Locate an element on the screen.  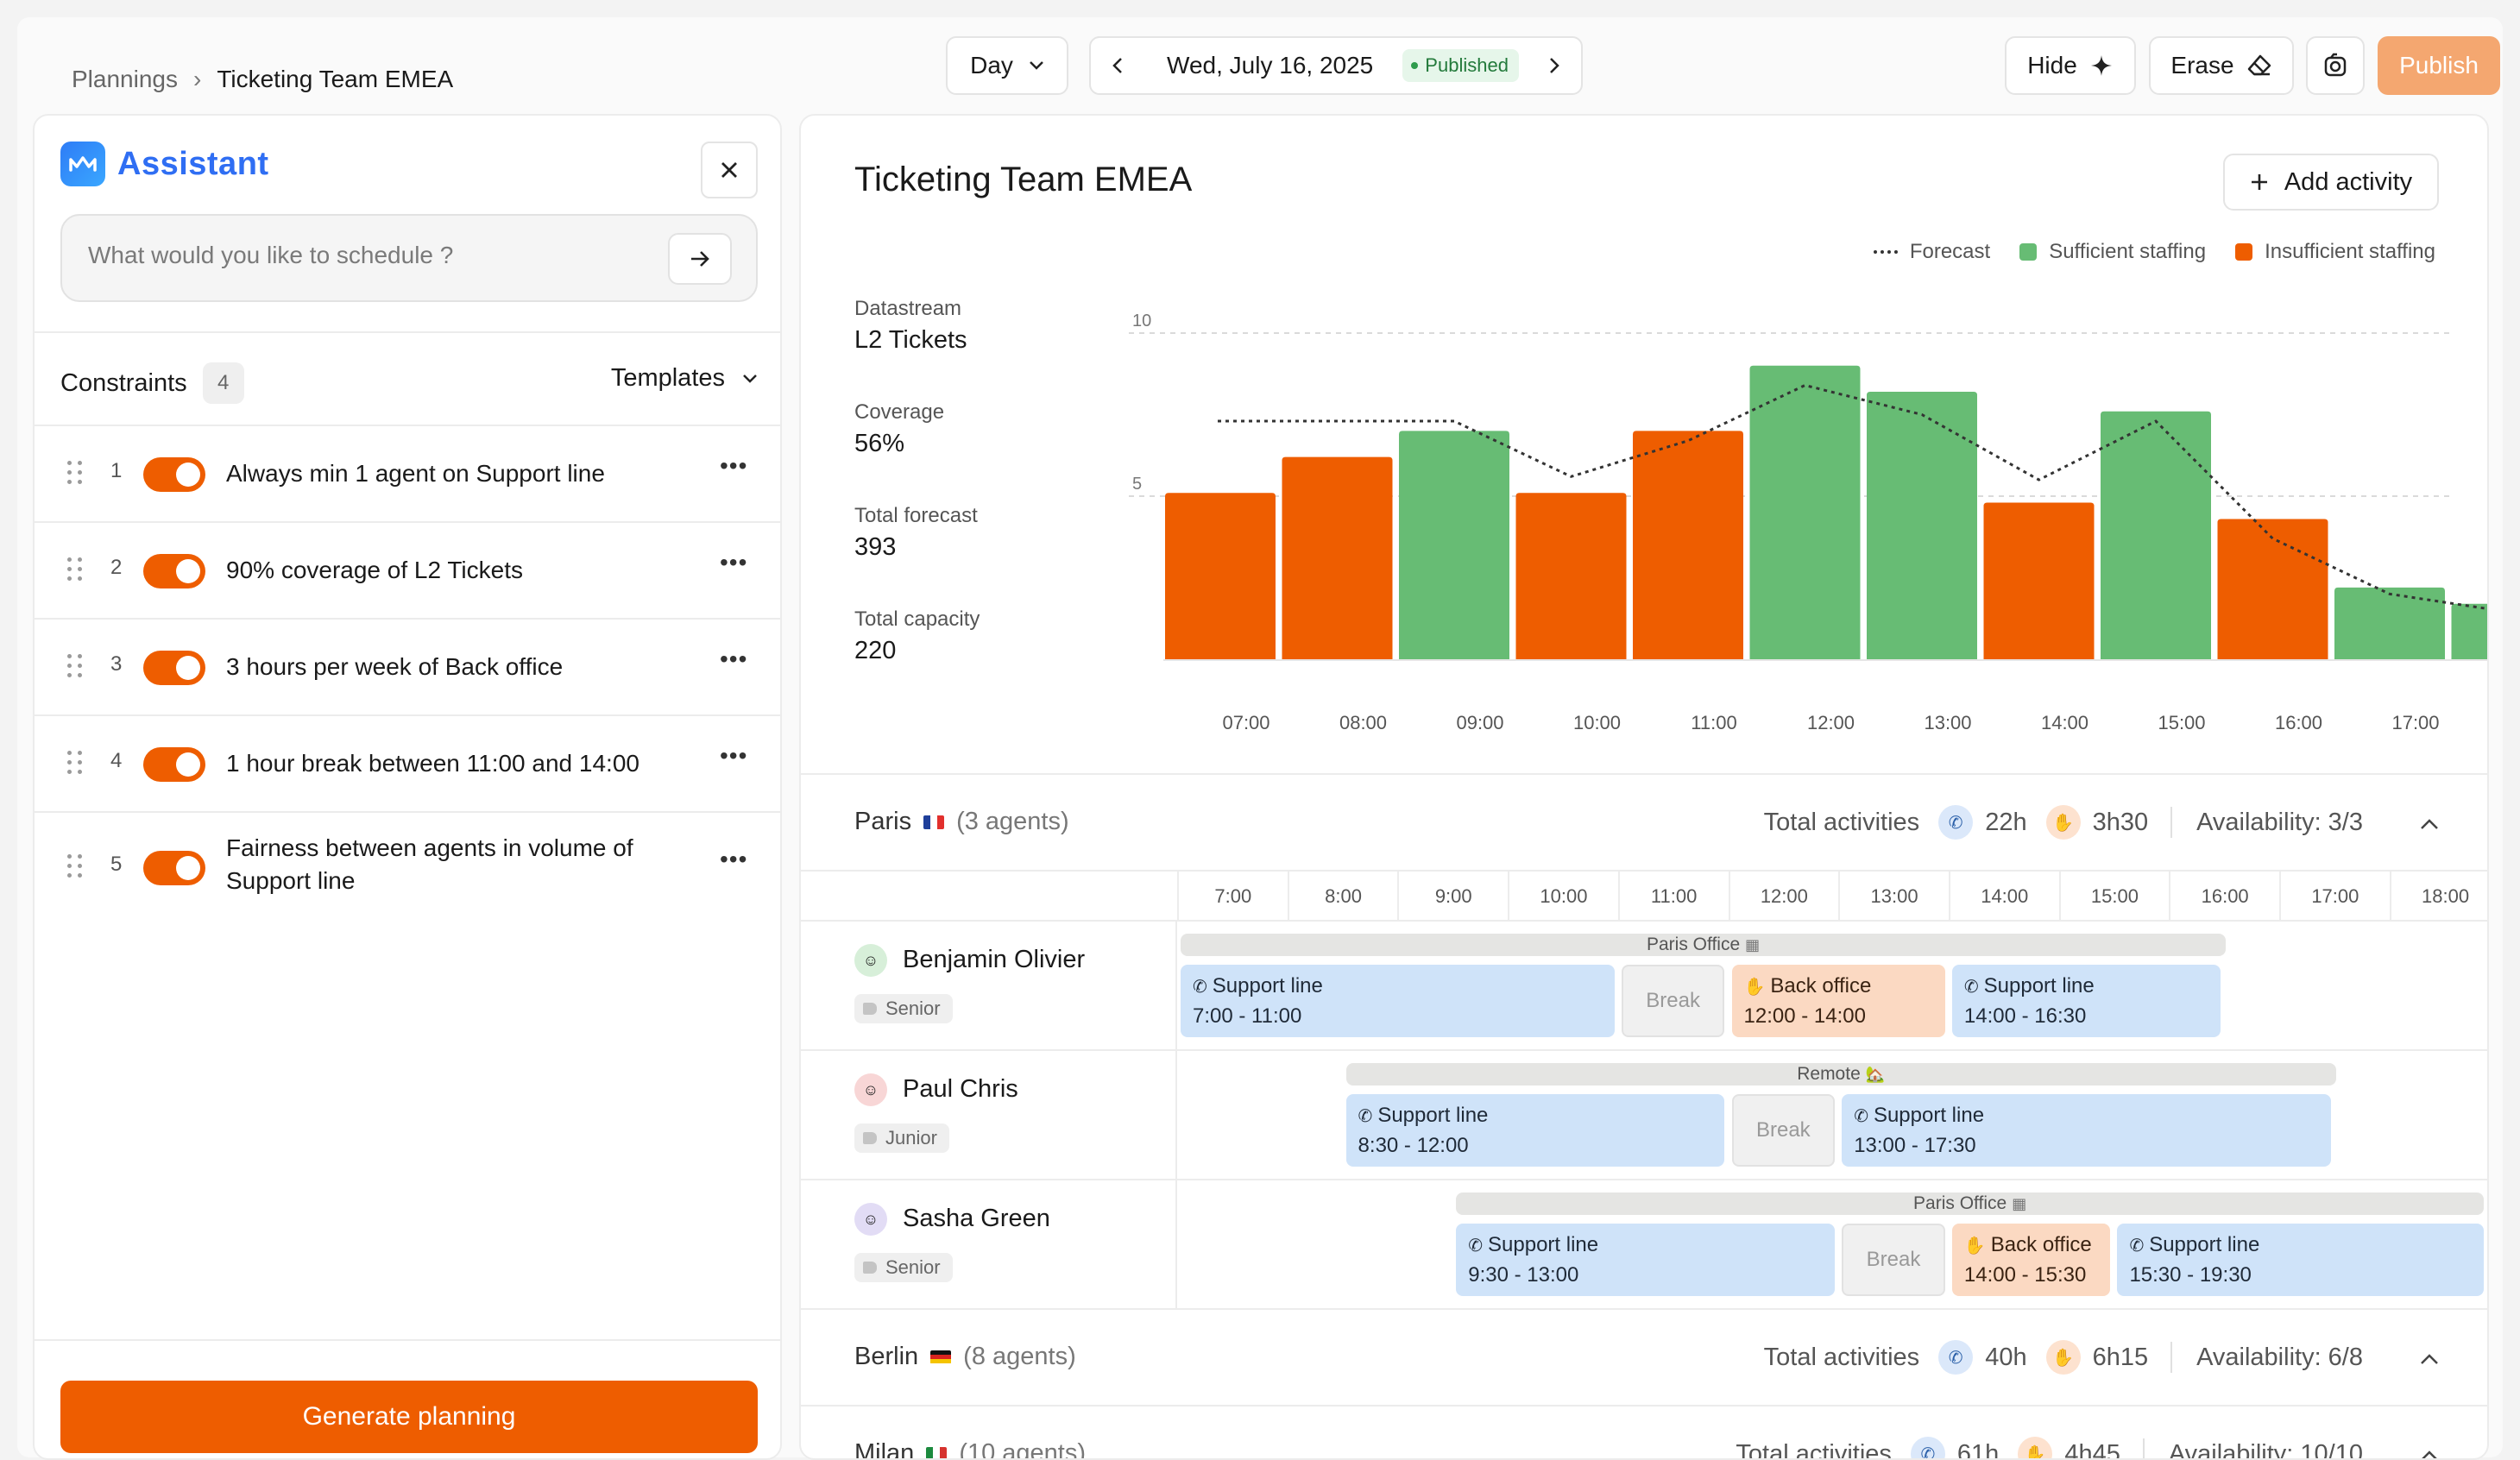
close-button is located at coordinates (729, 170).